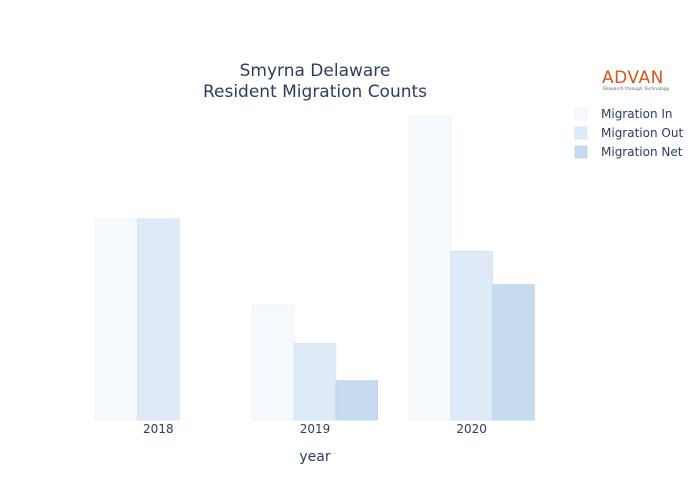  What do you see at coordinates (357, 400) in the screenshot?
I see `bar-migration-net-2019` at bounding box center [357, 400].